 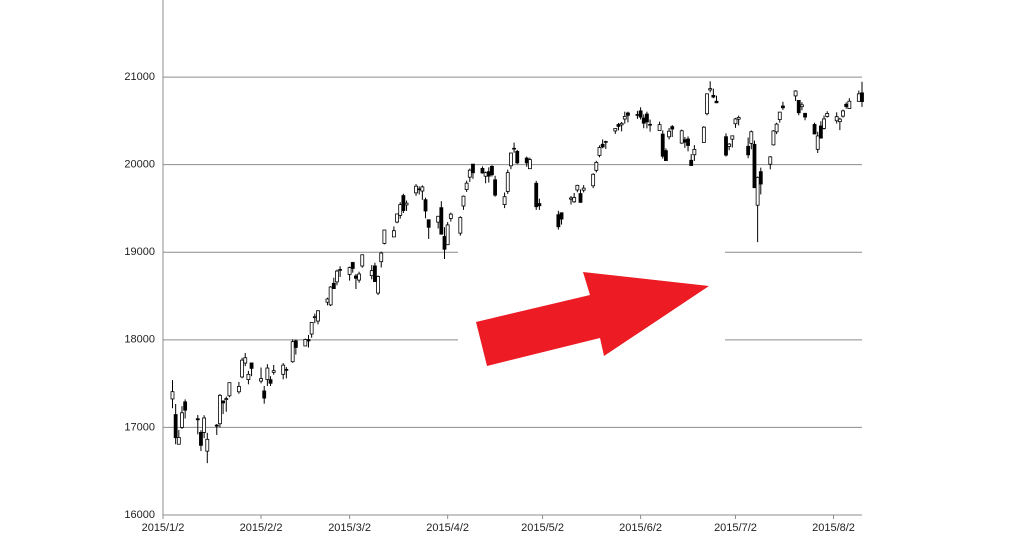 What do you see at coordinates (447, 528) in the screenshot?
I see `x-tick-label: 2015/4/2` at bounding box center [447, 528].